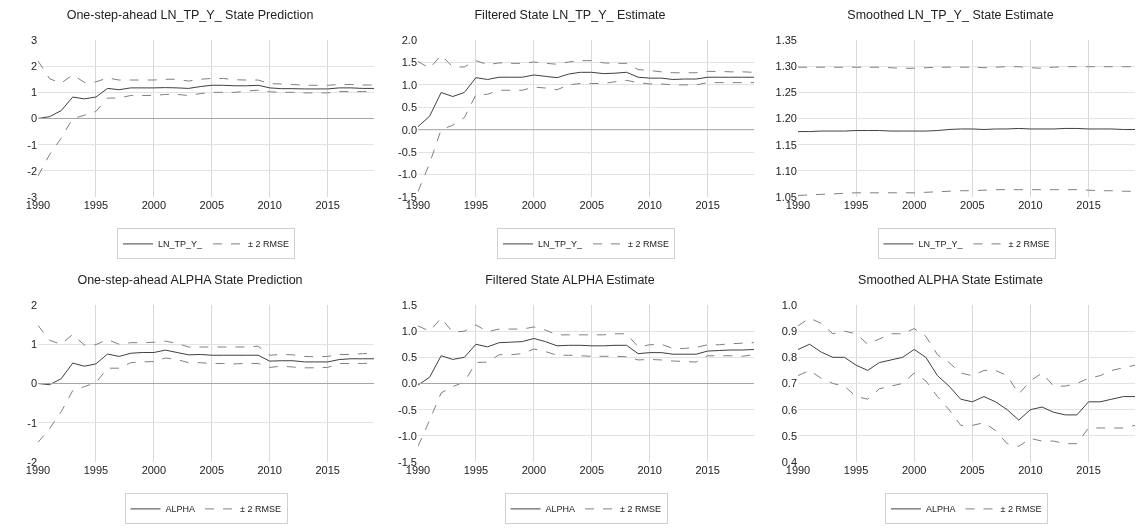 The image size is (1141, 530). Describe the element at coordinates (786, 66) in the screenshot. I see `y-tick-label: 1.30` at that location.